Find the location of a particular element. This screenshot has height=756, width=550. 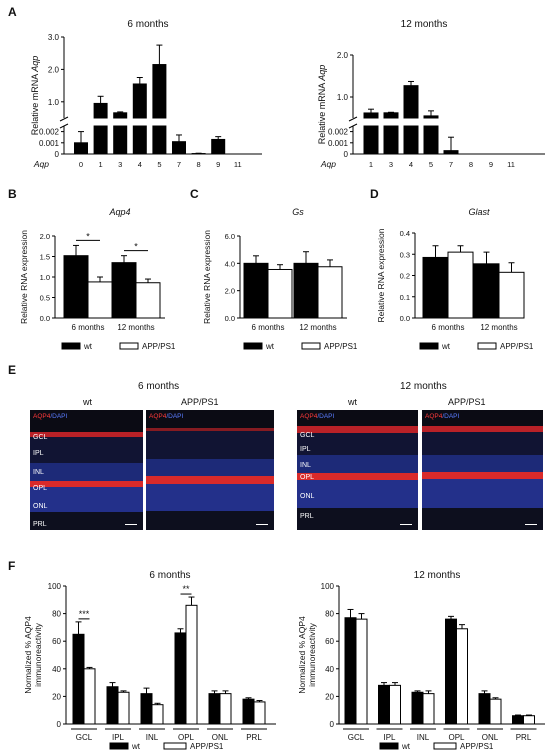

layer-label-onl: ONL is located at coordinates (40, 506).